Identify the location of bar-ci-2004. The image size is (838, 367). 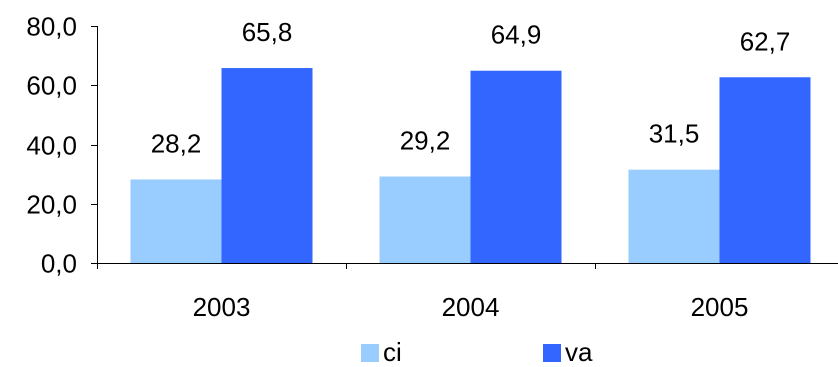
(425, 219).